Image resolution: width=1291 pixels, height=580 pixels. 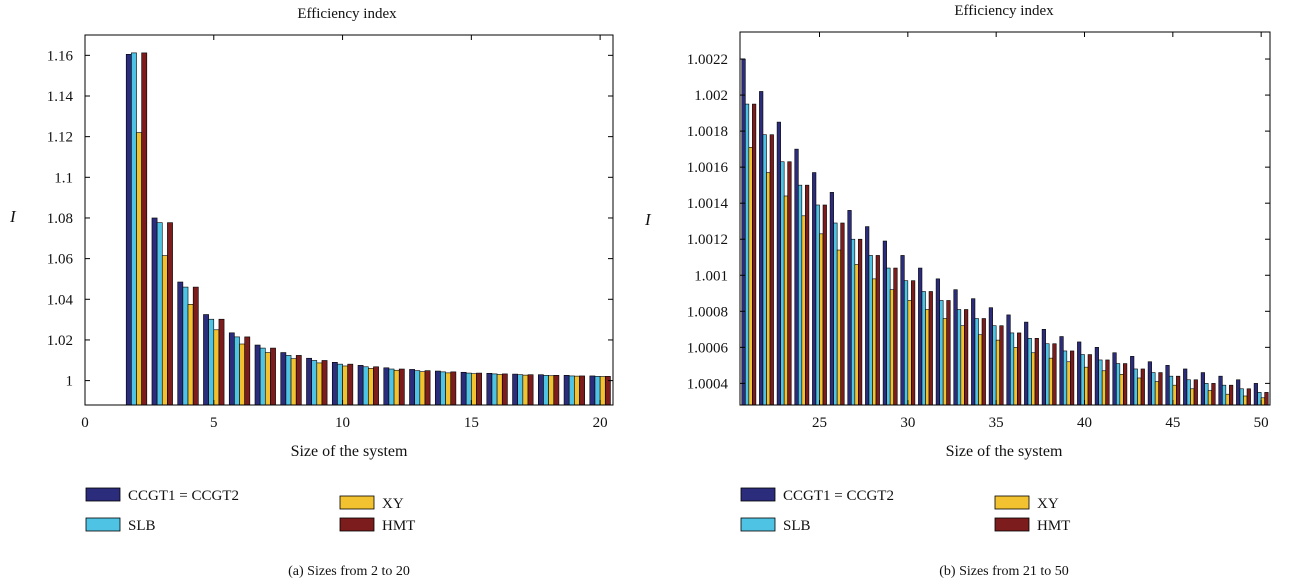 What do you see at coordinates (237, 371) in the screenshot?
I see `bar-a-s1-x6` at bounding box center [237, 371].